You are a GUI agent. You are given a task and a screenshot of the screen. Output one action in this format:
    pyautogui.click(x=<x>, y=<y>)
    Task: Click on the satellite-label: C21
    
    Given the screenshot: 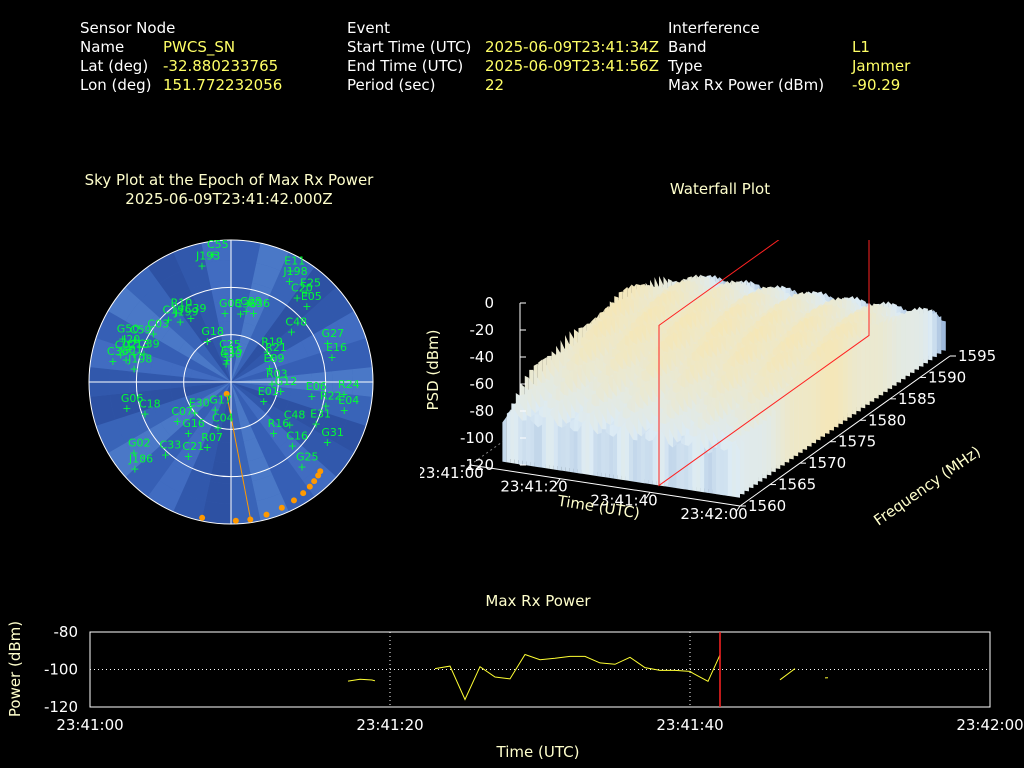 What is the action you would take?
    pyautogui.click(x=193, y=446)
    